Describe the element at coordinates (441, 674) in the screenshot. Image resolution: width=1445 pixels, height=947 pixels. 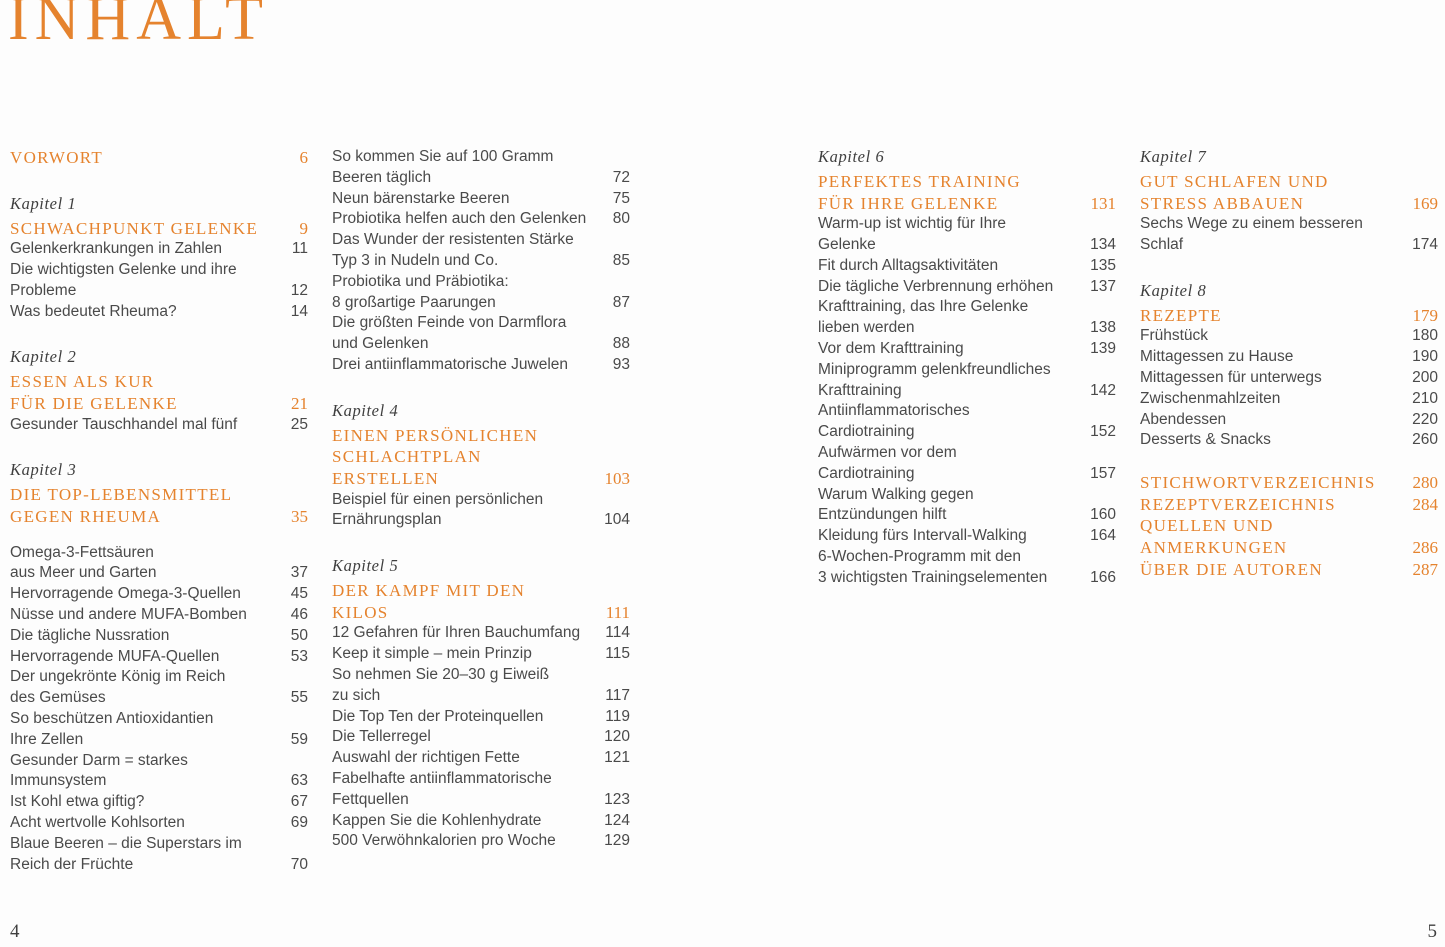
I see `entry-label: So nehmen Sie 20–30 g Eiweiß` at that location.